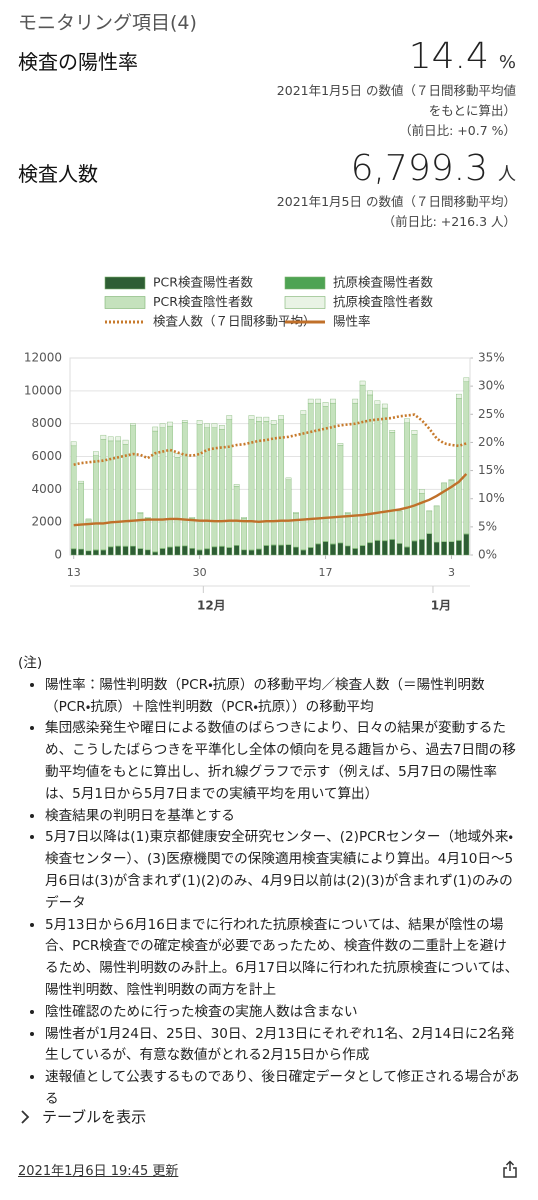  Describe the element at coordinates (507, 174) in the screenshot. I see `metric-unit: 人` at that location.